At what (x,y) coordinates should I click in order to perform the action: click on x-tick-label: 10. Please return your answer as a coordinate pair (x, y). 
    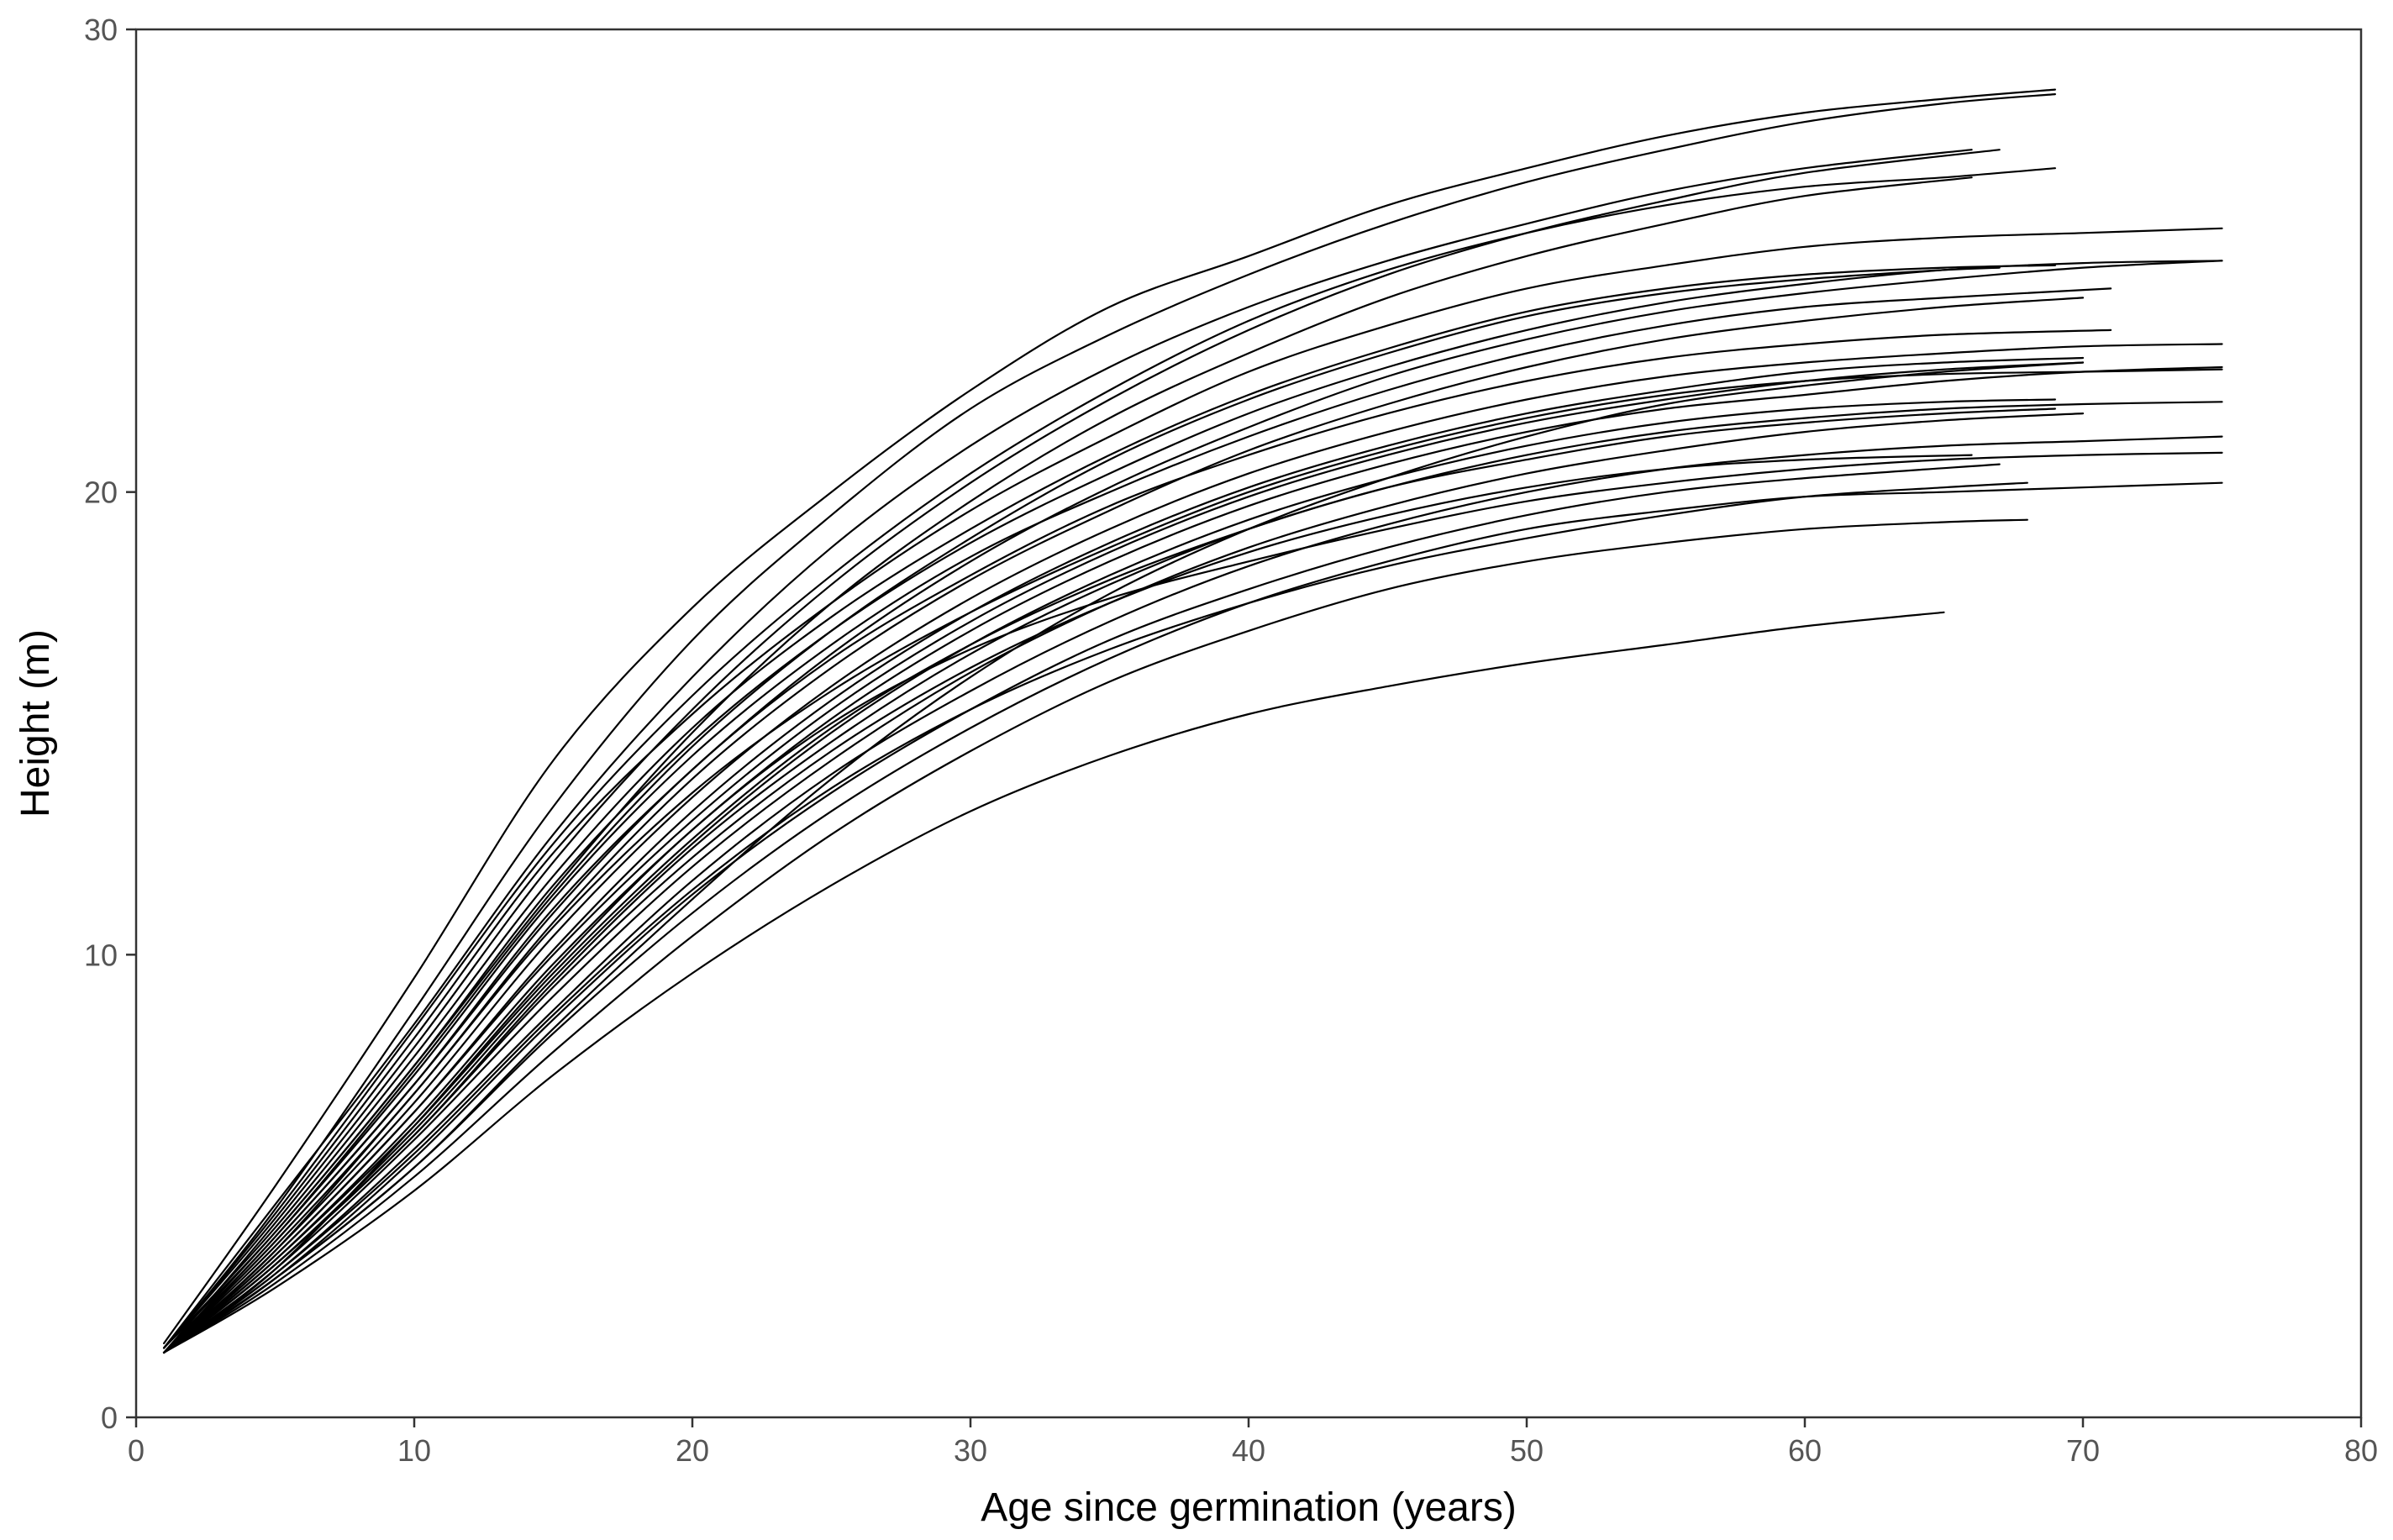
    Looking at the image, I should click on (414, 1451).